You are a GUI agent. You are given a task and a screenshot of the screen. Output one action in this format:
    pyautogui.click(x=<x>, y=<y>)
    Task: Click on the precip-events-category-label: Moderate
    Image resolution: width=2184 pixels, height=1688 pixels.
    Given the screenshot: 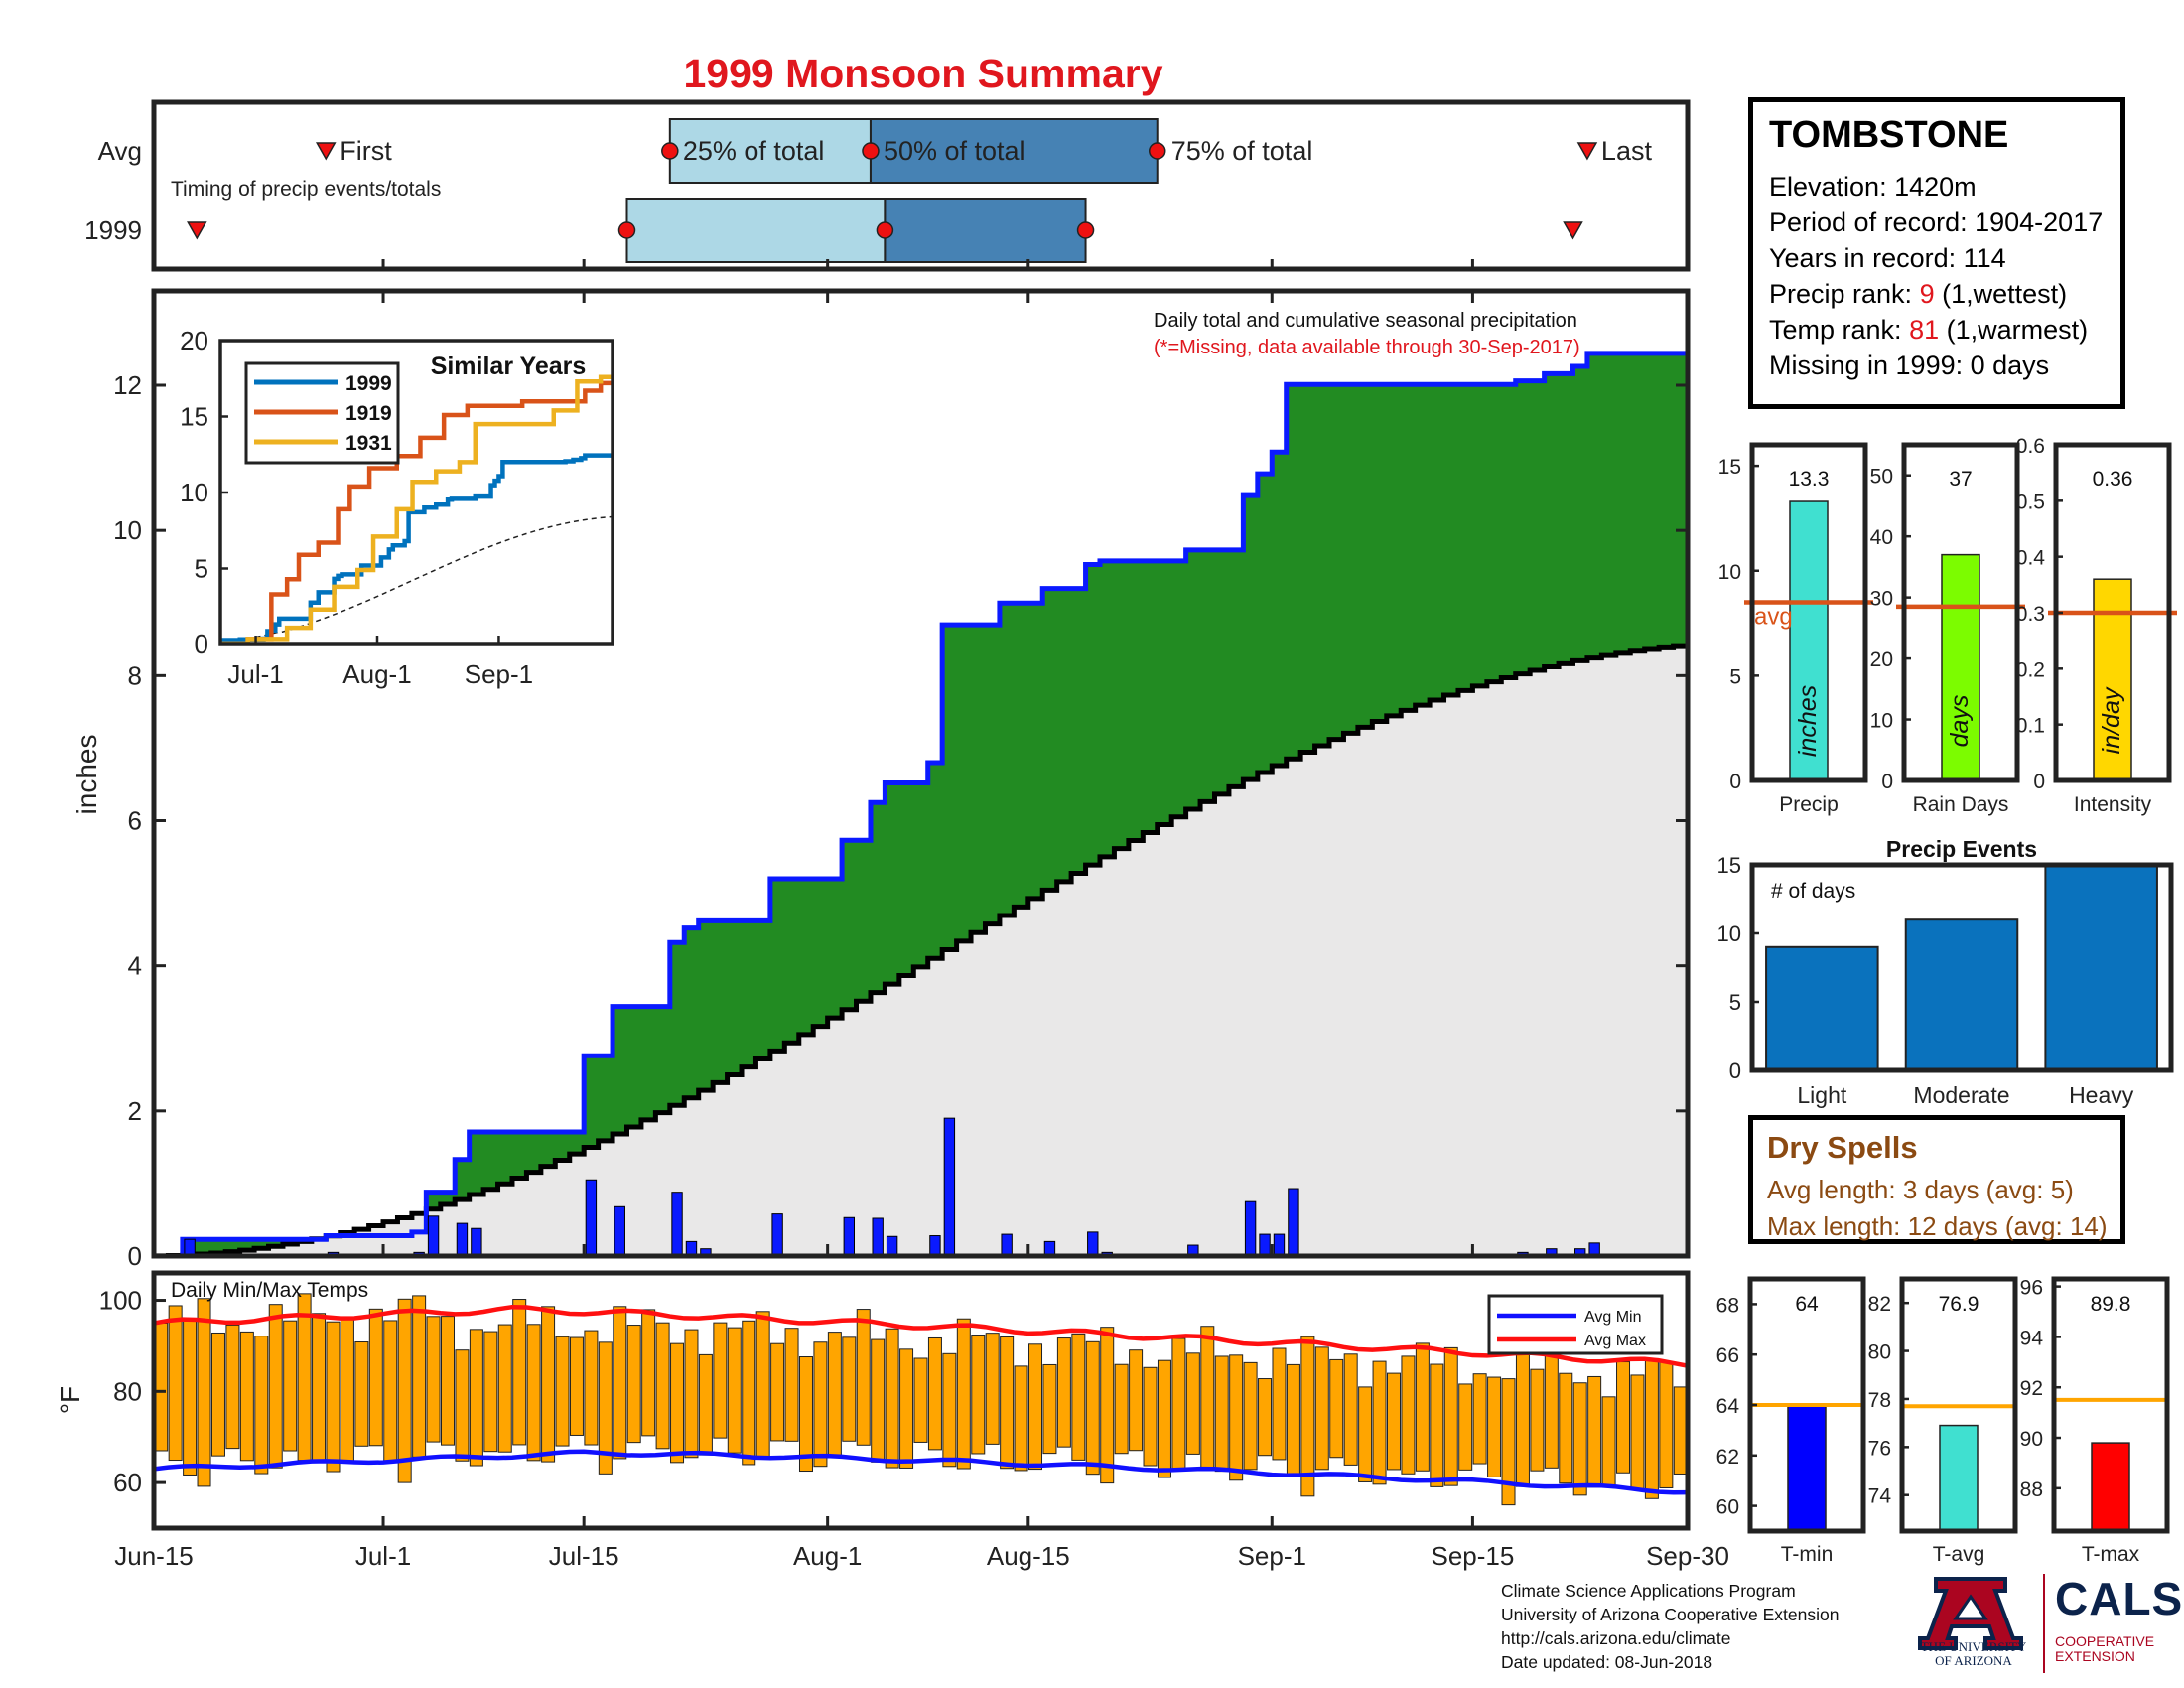 What is the action you would take?
    pyautogui.click(x=1961, y=1095)
    